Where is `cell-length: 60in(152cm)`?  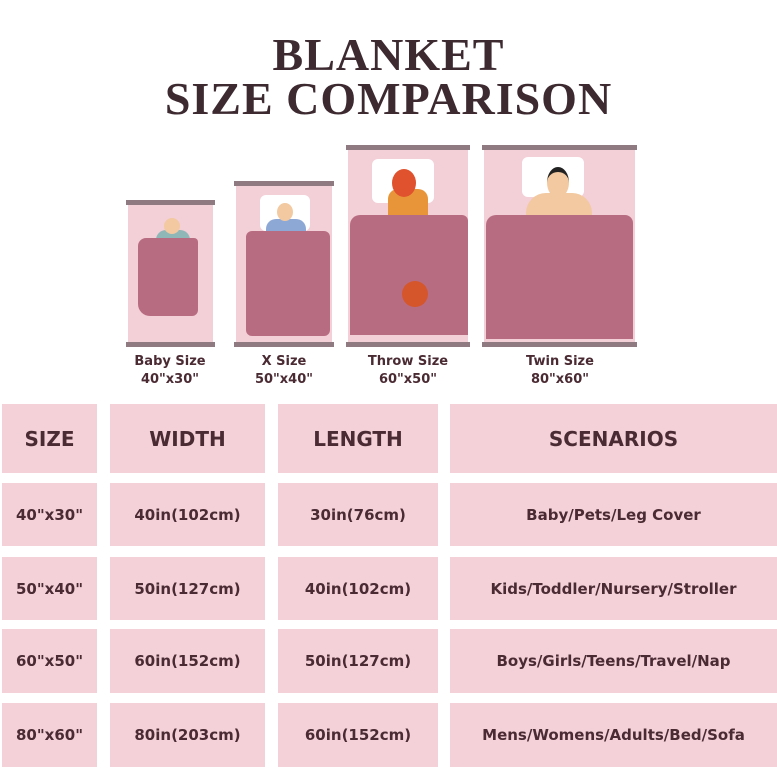
cell-length: 60in(152cm) is located at coordinates (358, 735).